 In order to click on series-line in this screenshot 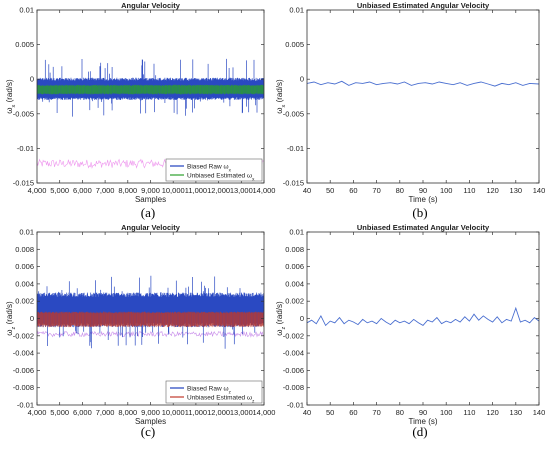, I will do `click(423, 83)`.